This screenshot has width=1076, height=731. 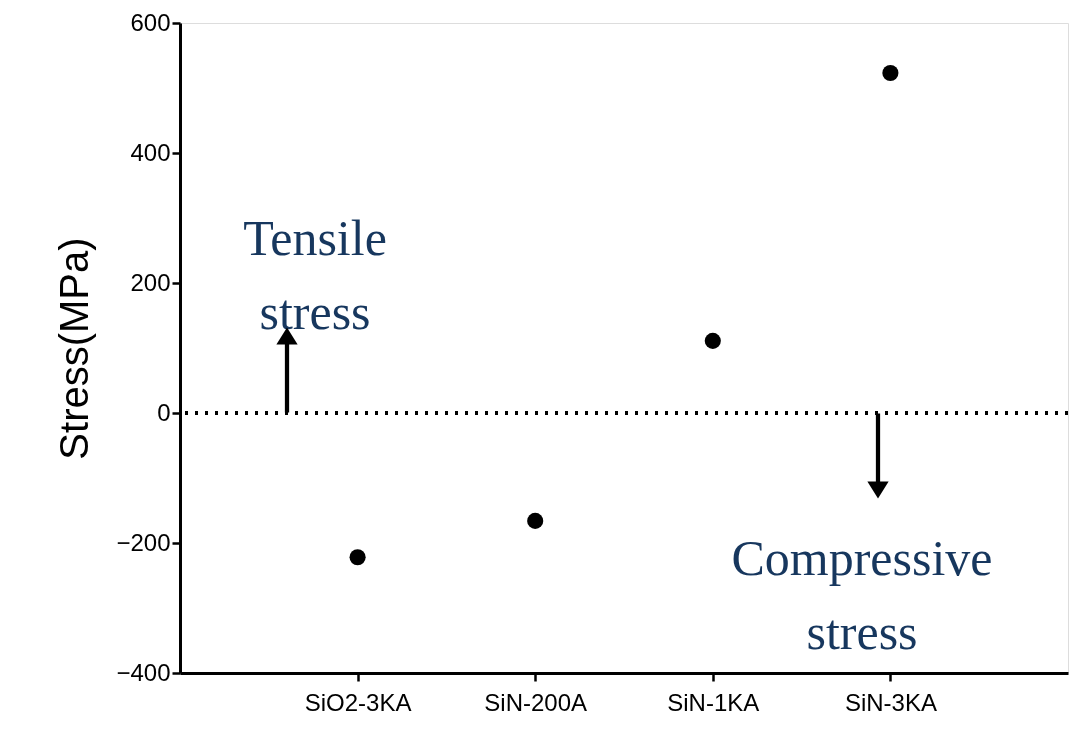 I want to click on y-tick-label: 400, so click(x=150, y=152).